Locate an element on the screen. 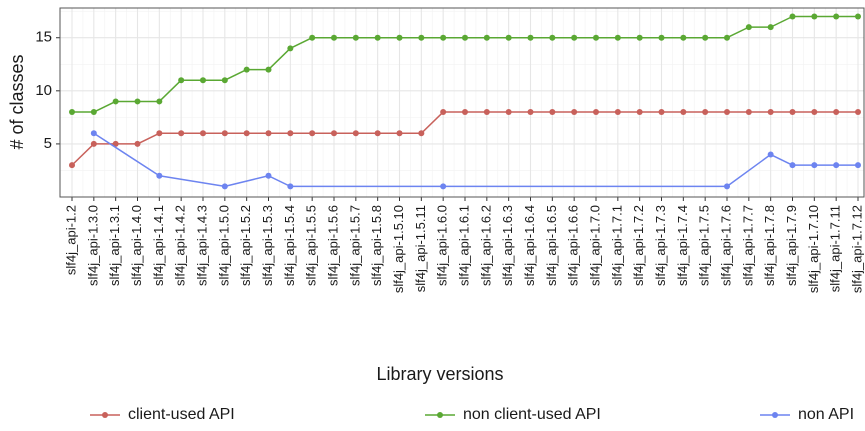 The height and width of the screenshot is (431, 865). x-tick-label: slf4j_api-1.5.11 is located at coordinates (420, 248).